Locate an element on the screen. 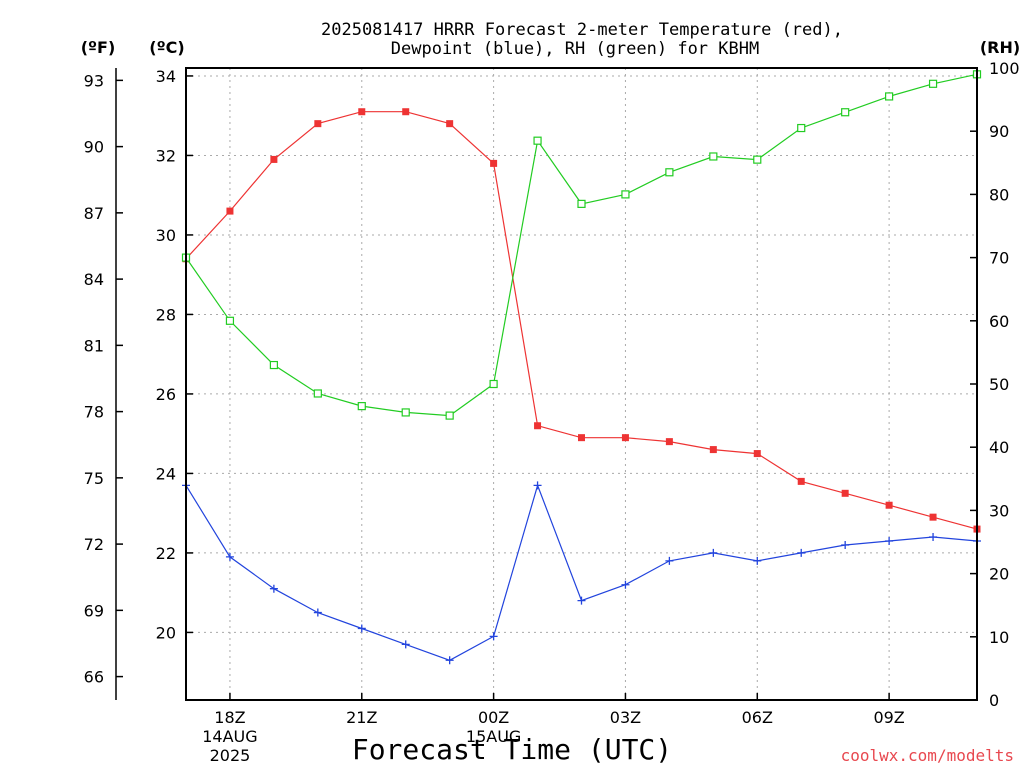  celsius-tick-label: 20 is located at coordinates (166, 632).